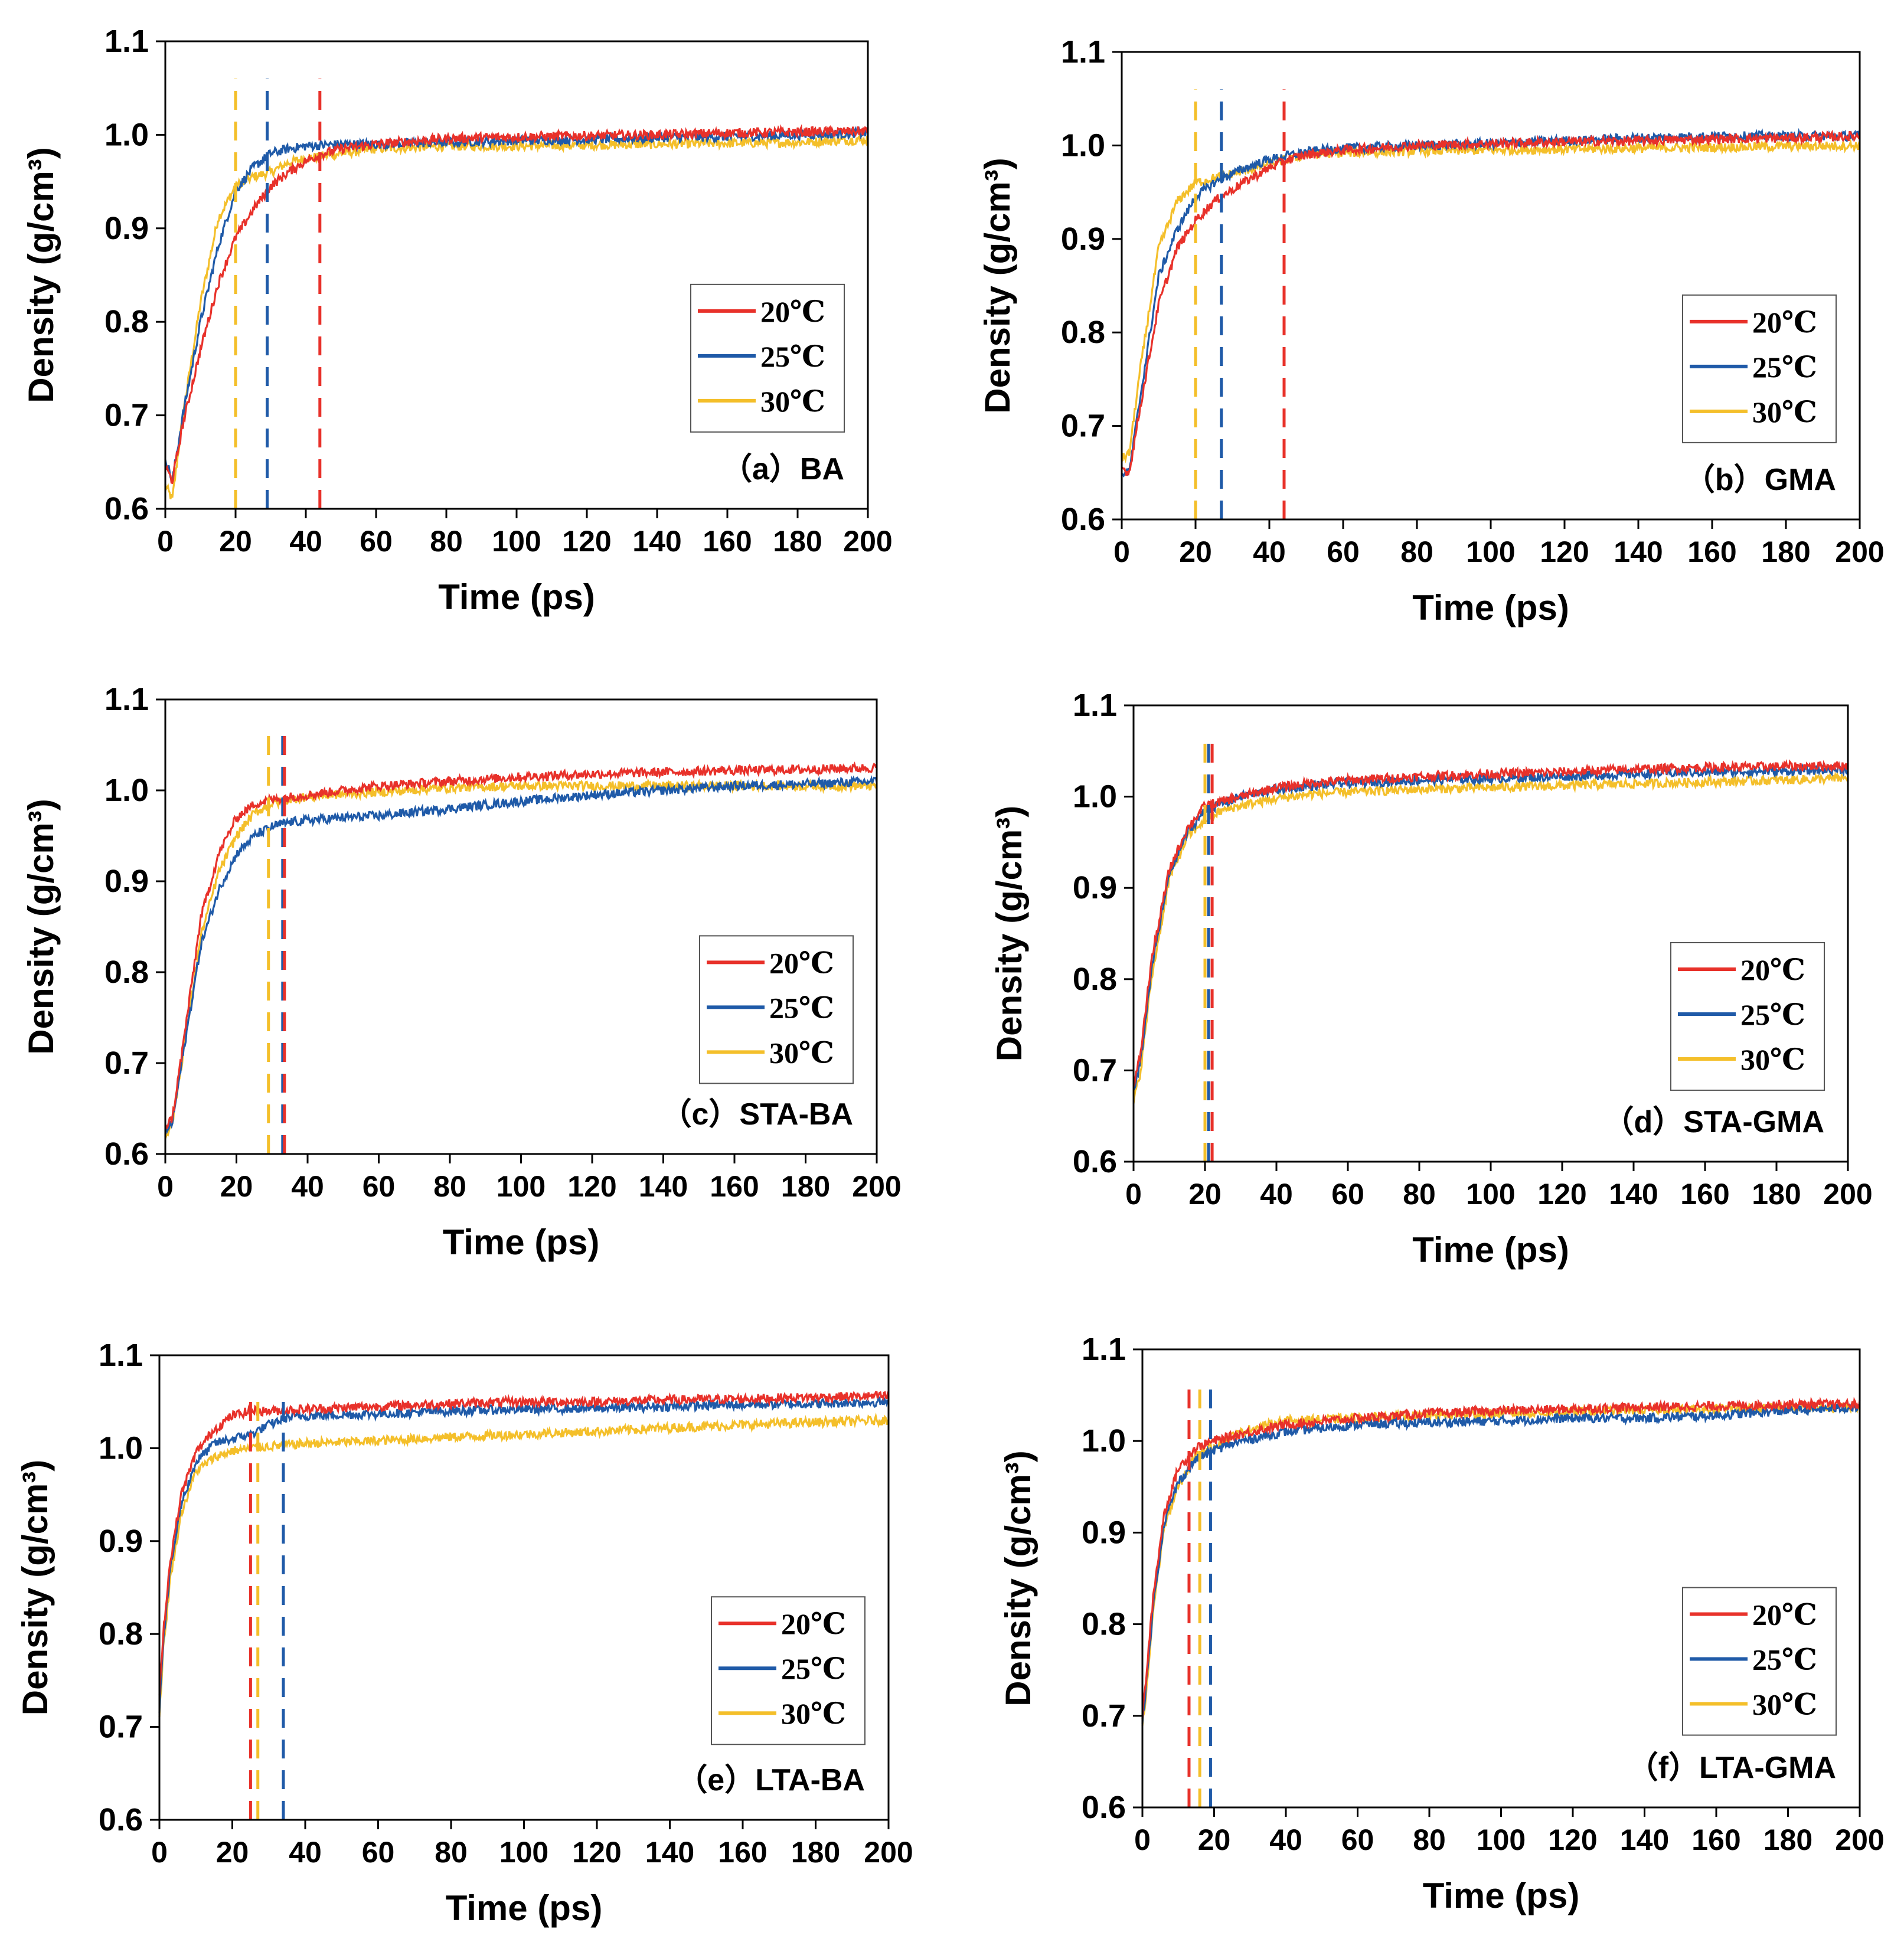 This screenshot has height=1955, width=1904. I want to click on x-tick-label: 0, so click(1133, 1194).